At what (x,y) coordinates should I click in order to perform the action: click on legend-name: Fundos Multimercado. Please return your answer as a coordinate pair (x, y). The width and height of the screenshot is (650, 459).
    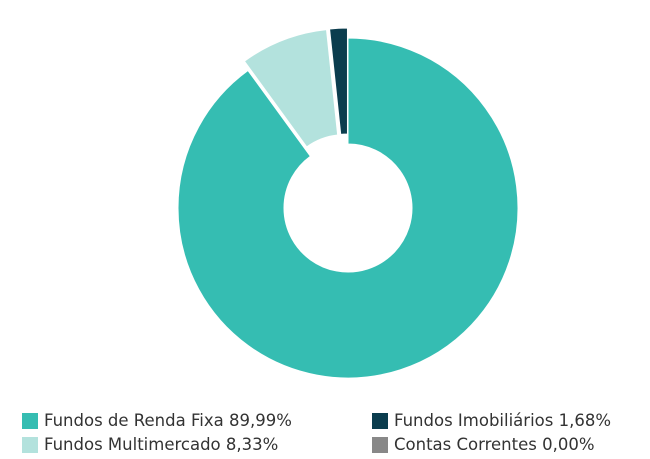
    Looking at the image, I should click on (132, 444).